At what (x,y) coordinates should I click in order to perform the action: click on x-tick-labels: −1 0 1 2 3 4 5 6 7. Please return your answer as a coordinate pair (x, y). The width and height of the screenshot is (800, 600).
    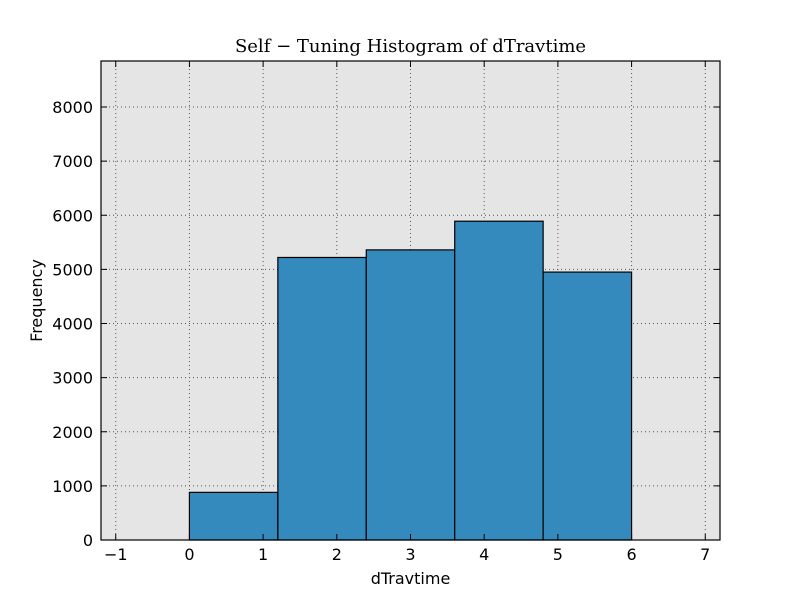
    Looking at the image, I should click on (407, 554).